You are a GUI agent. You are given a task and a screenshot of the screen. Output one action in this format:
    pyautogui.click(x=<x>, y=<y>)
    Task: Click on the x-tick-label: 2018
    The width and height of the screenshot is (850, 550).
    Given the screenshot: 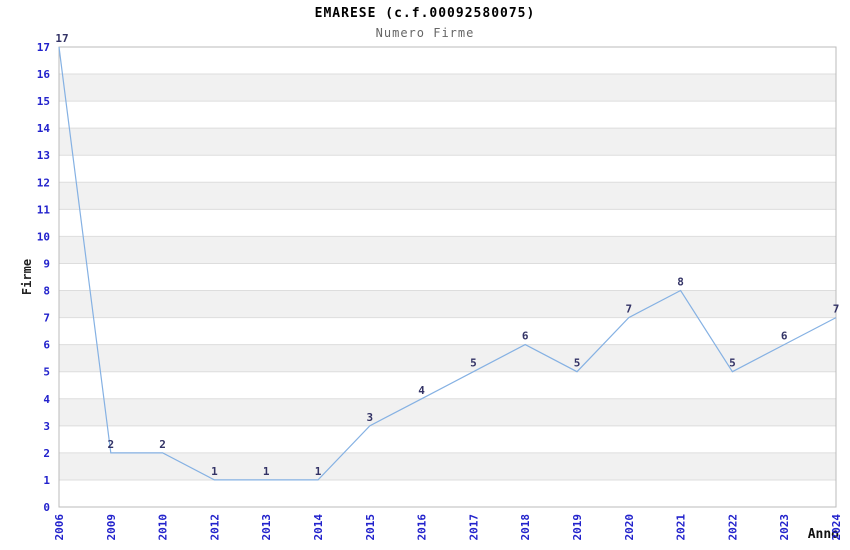 What is the action you would take?
    pyautogui.click(x=525, y=527)
    